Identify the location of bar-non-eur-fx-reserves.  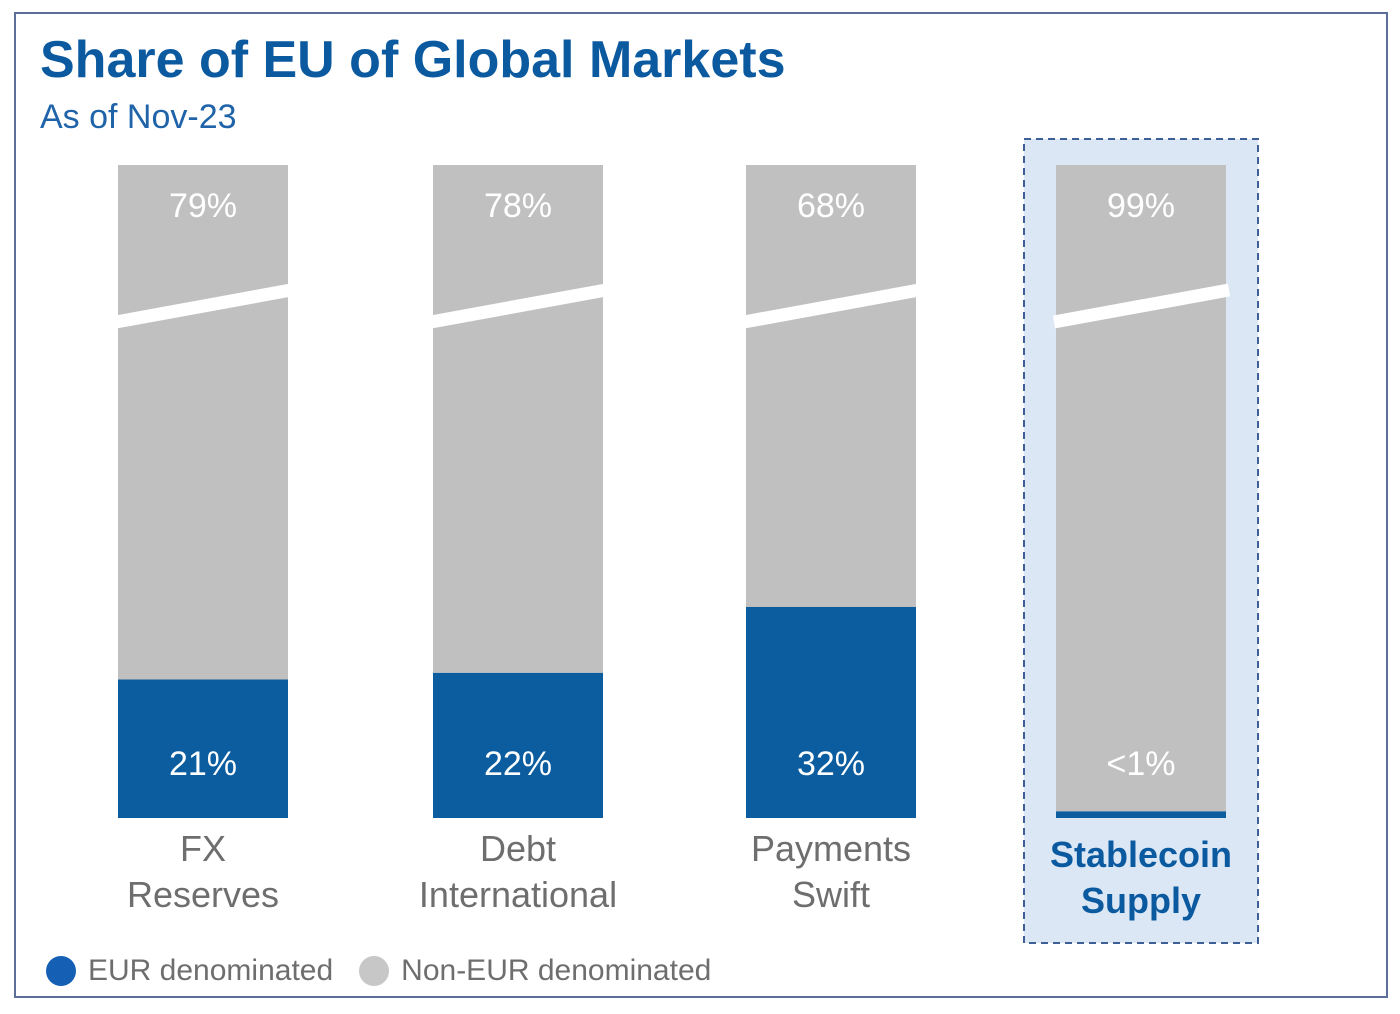
(203, 422).